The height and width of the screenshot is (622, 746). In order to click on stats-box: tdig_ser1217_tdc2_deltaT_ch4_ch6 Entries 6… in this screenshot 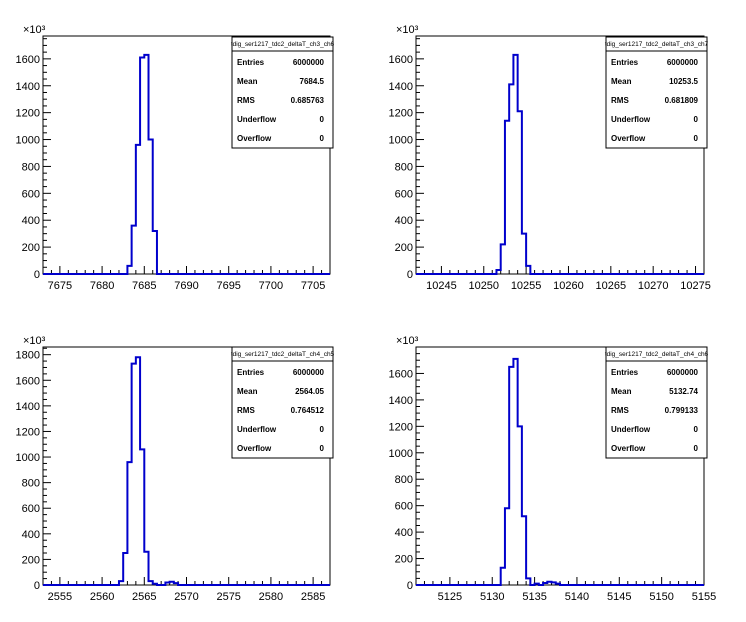, I will do `click(657, 402)`.